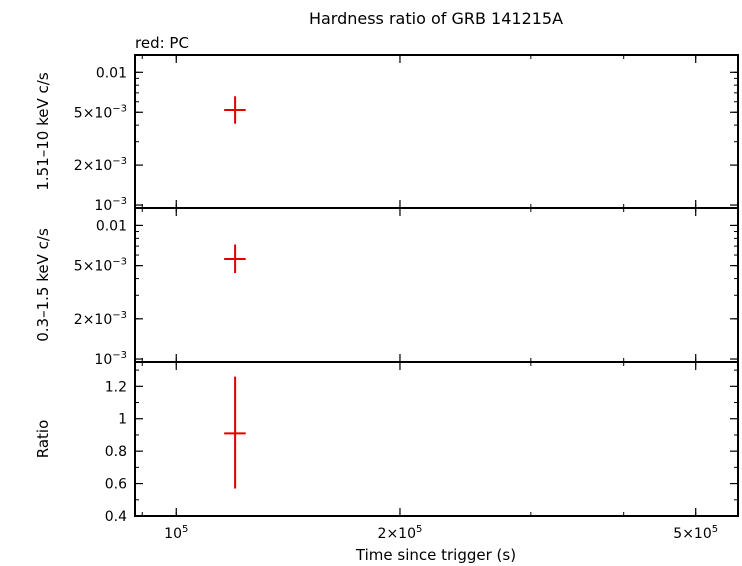  Describe the element at coordinates (400, 533) in the screenshot. I see `x-tick-label: 2×10⁵` at that location.